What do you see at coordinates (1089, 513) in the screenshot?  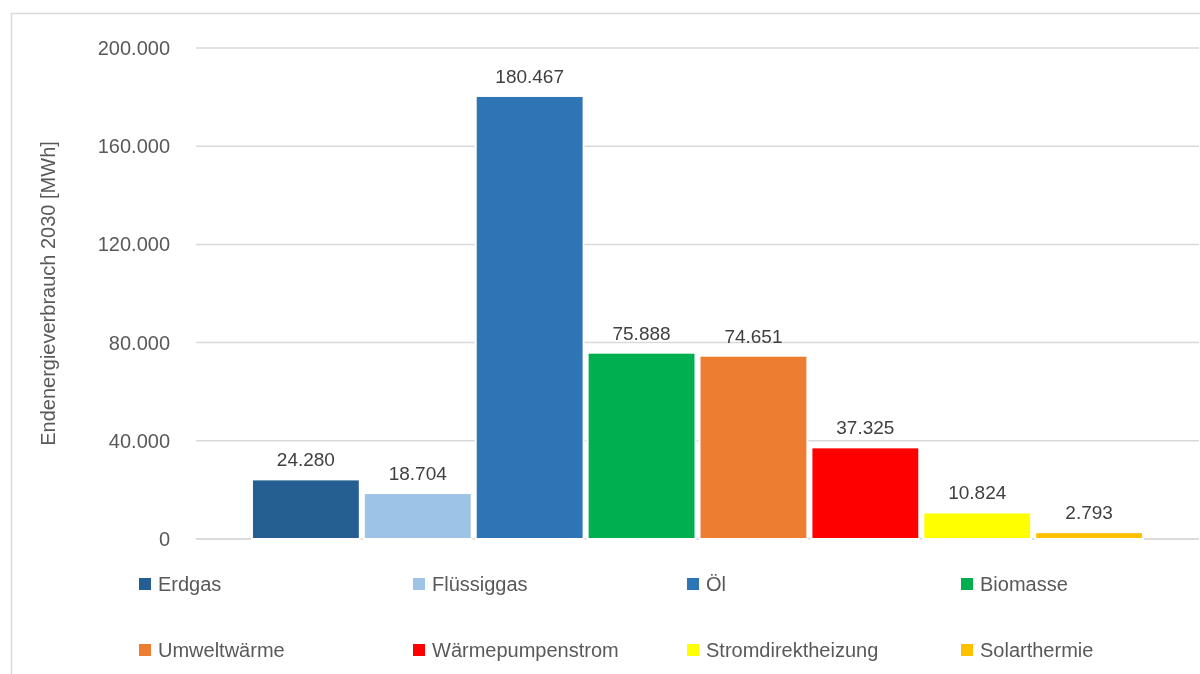 I see `data-label: 2.793` at bounding box center [1089, 513].